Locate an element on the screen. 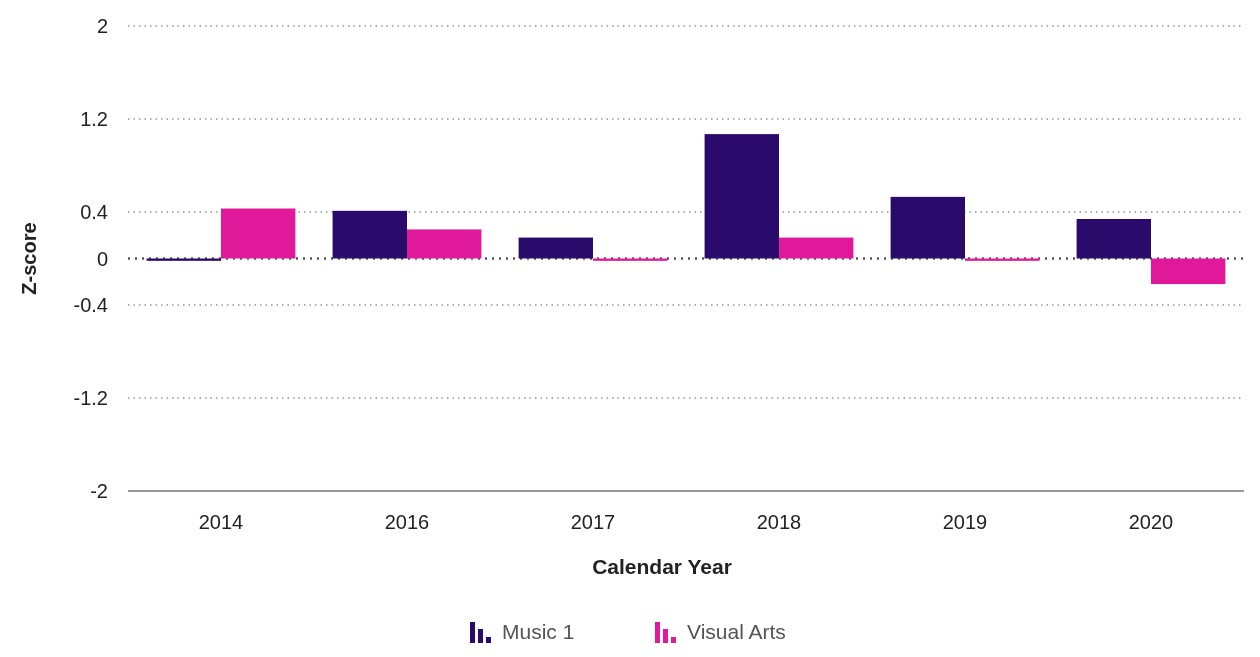 Image resolution: width=1260 pixels, height=657 pixels. y-tick-label: -1.2 is located at coordinates (90, 398).